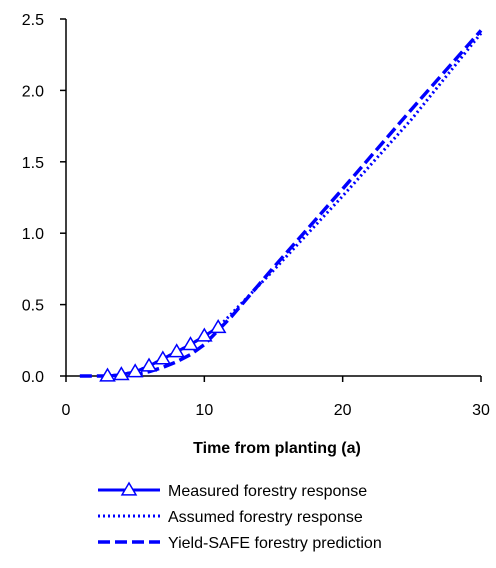 The image size is (496, 568). Describe the element at coordinates (277, 448) in the screenshot. I see `x-axis-title: Time from planting (a)` at that location.